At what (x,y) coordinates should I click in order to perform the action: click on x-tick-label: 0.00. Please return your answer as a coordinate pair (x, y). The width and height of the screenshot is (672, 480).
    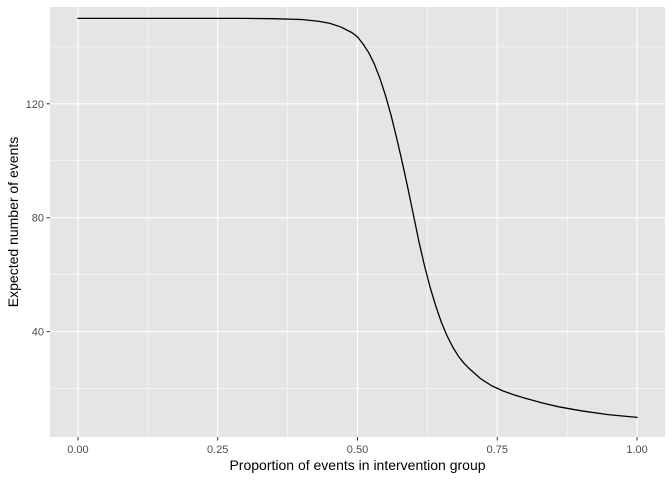
    Looking at the image, I should click on (77, 450).